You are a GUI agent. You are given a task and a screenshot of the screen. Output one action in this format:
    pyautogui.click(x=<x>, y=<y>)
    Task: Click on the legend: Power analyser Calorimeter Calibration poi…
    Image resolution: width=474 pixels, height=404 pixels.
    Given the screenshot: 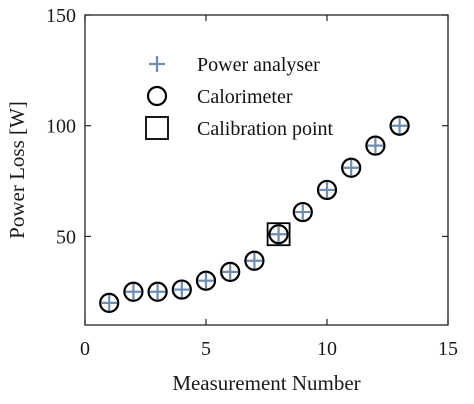 What is the action you would take?
    pyautogui.click(x=239, y=97)
    